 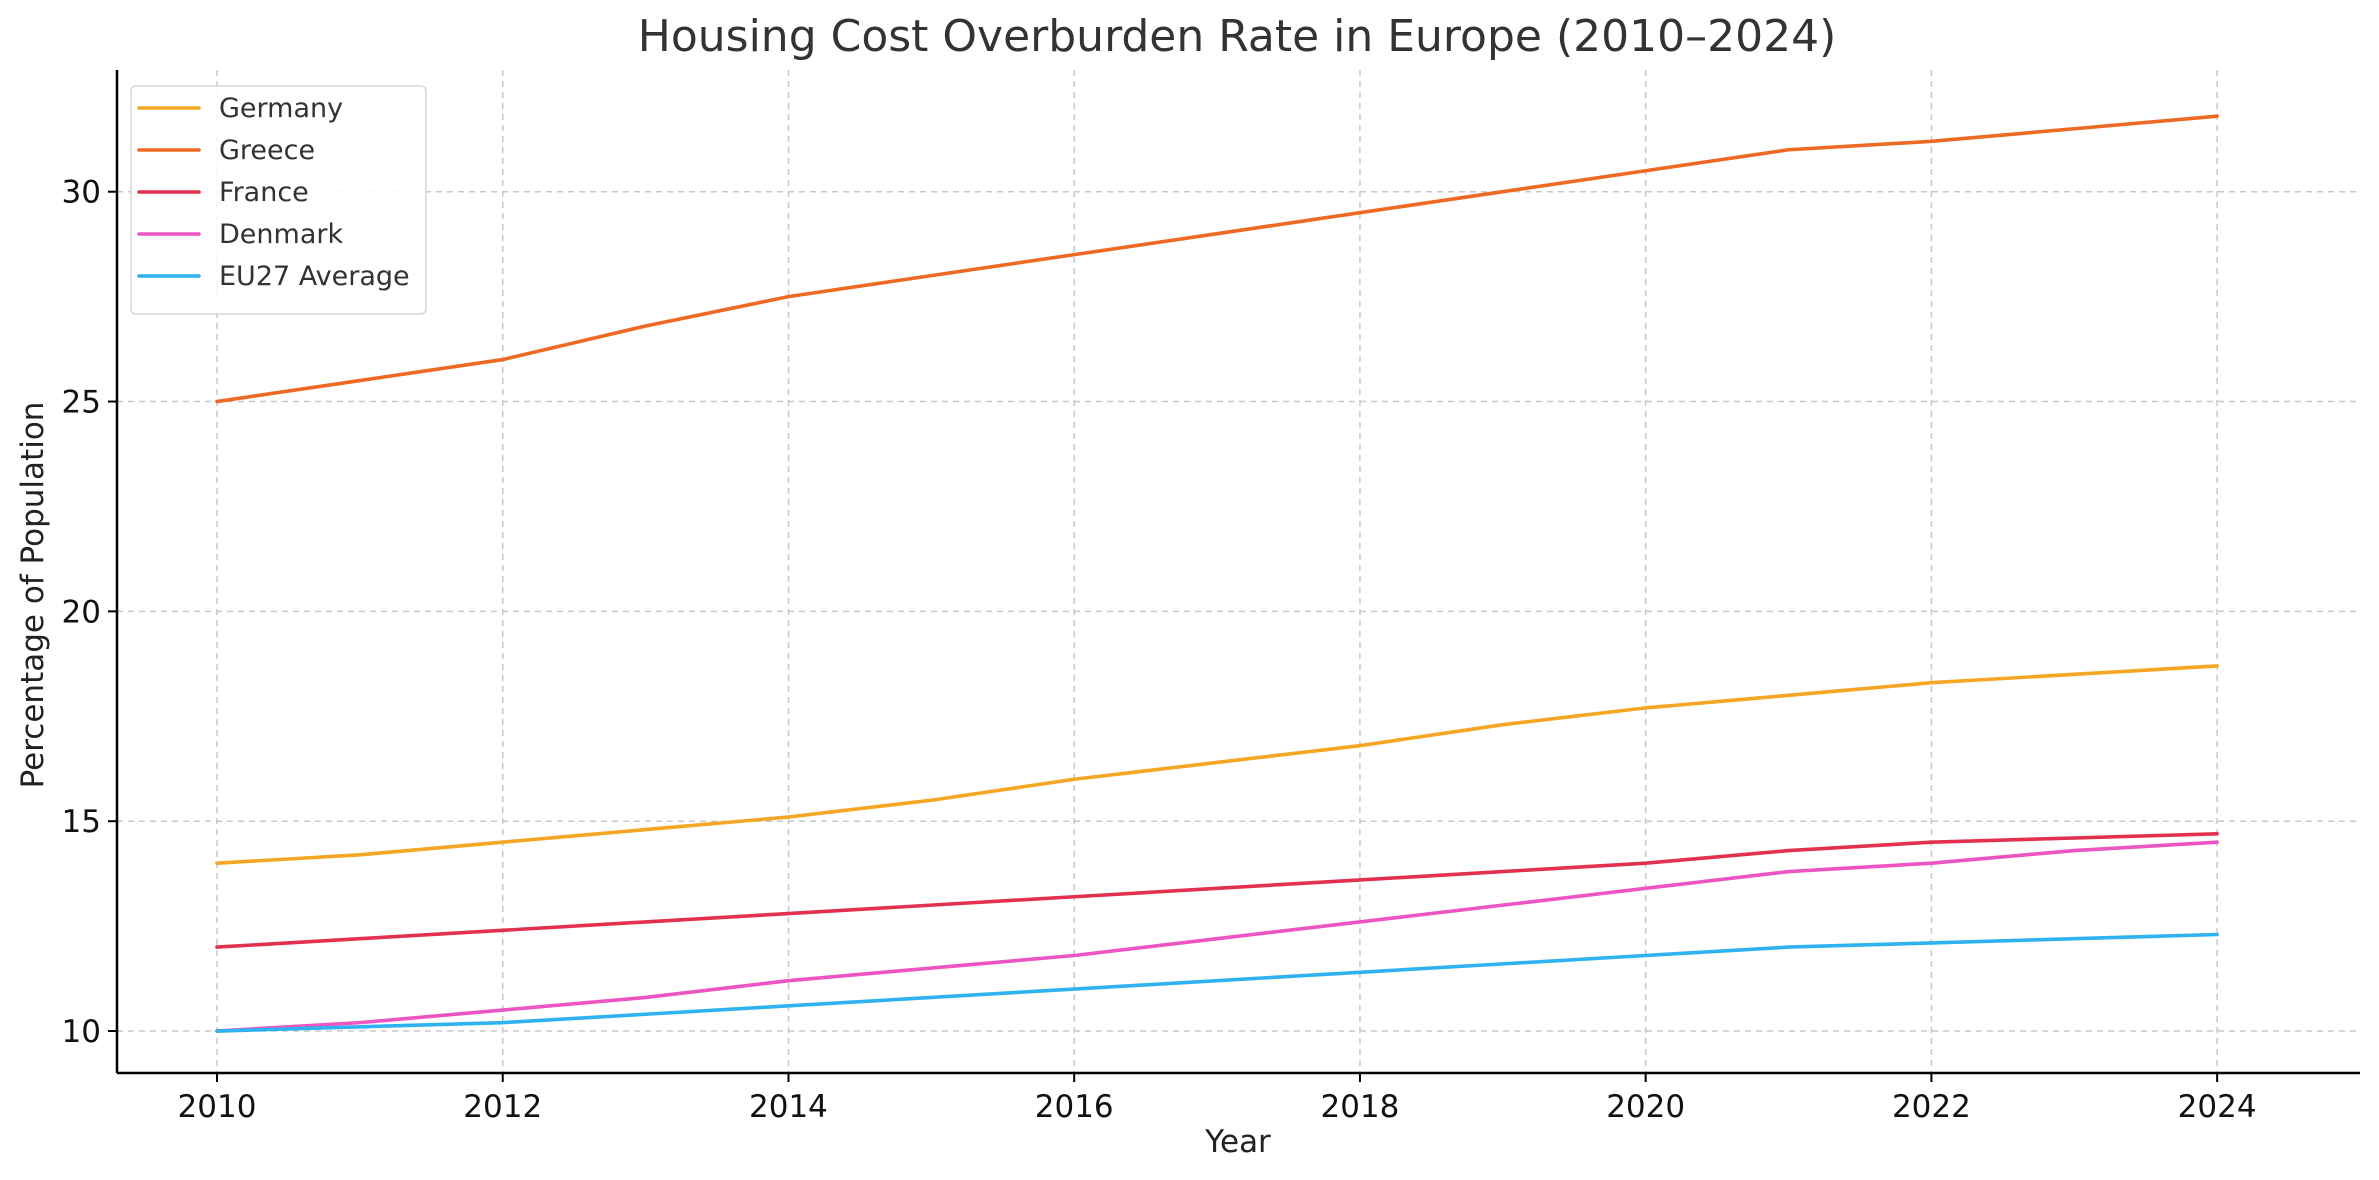 What do you see at coordinates (33, 595) in the screenshot?
I see `y-axis-label: Percentage of Population` at bounding box center [33, 595].